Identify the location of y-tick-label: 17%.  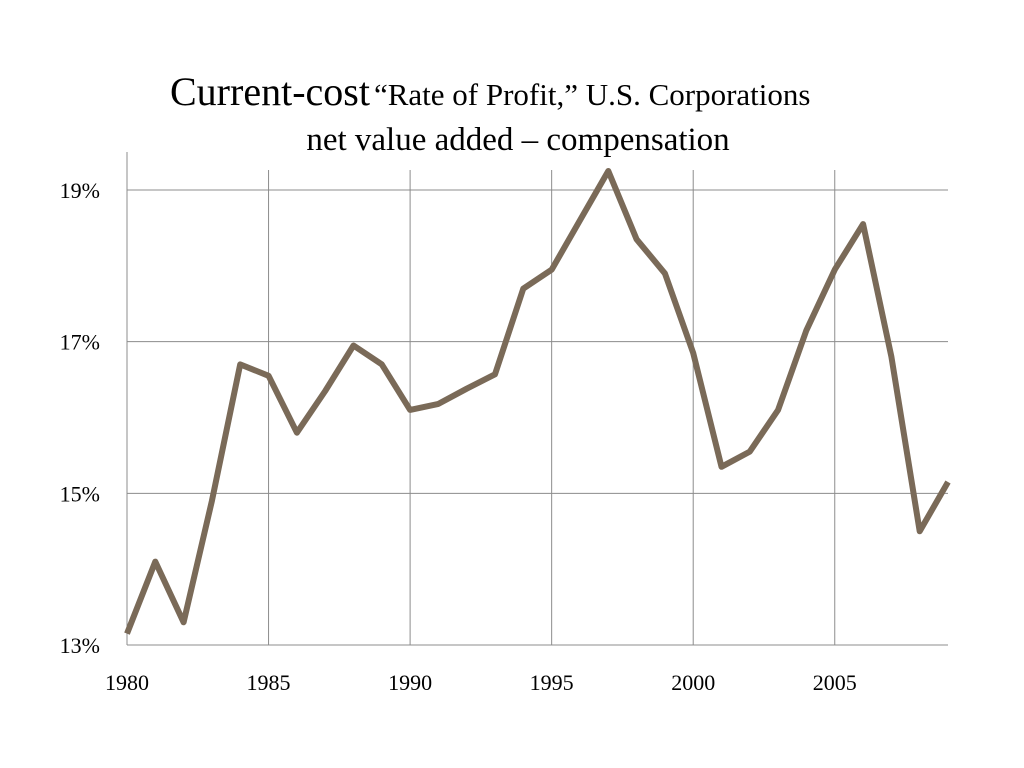
(80, 342).